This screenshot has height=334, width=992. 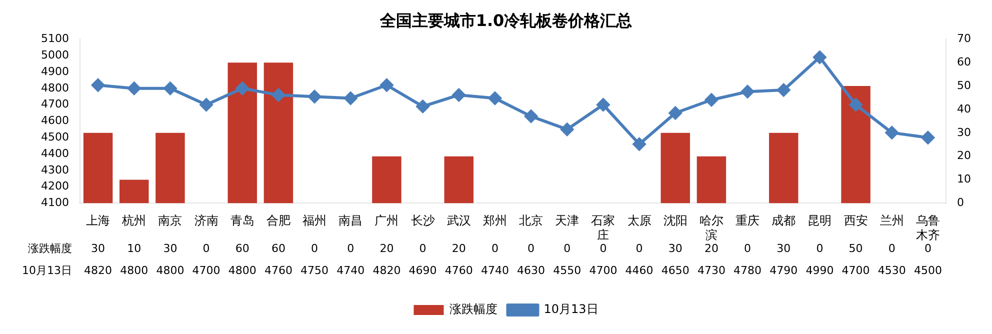 I want to click on x-tick-label: 南昌, so click(x=350, y=221).